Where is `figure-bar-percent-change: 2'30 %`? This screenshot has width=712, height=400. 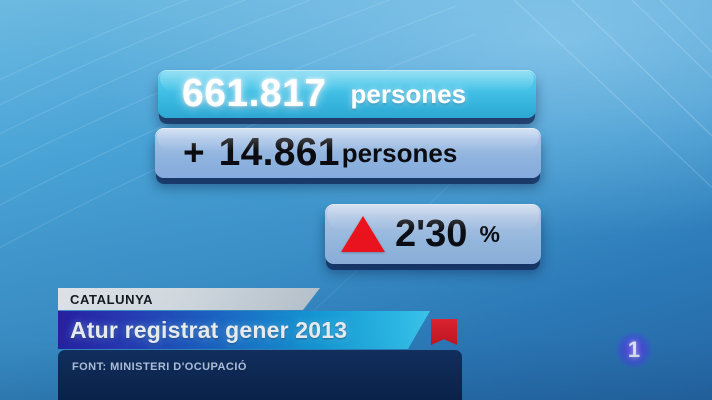
figure-bar-percent-change: 2'30 % is located at coordinates (433, 234).